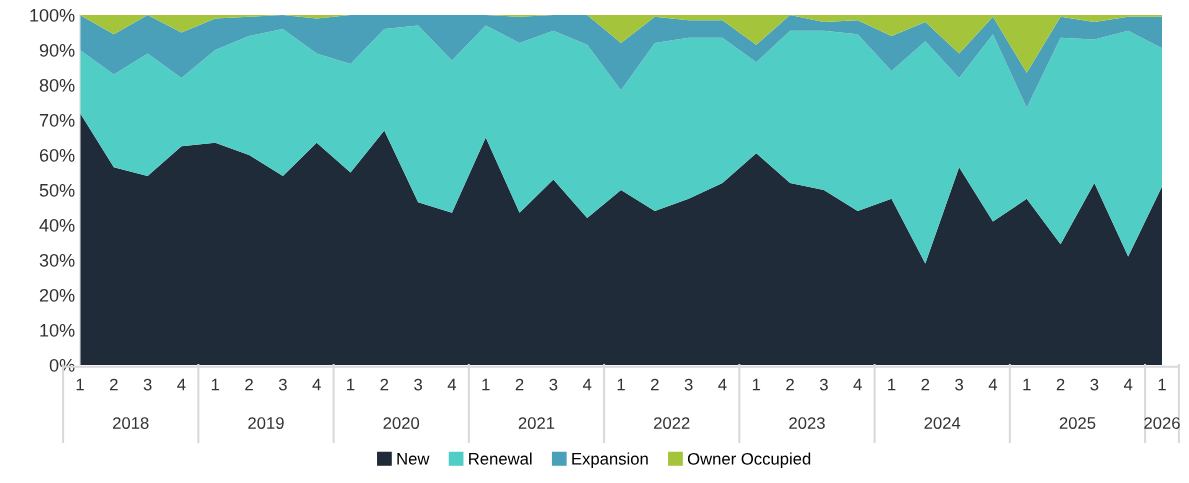 This screenshot has width=1189, height=483. What do you see at coordinates (52, 15) in the screenshot?
I see `y-tick-label: 100%` at bounding box center [52, 15].